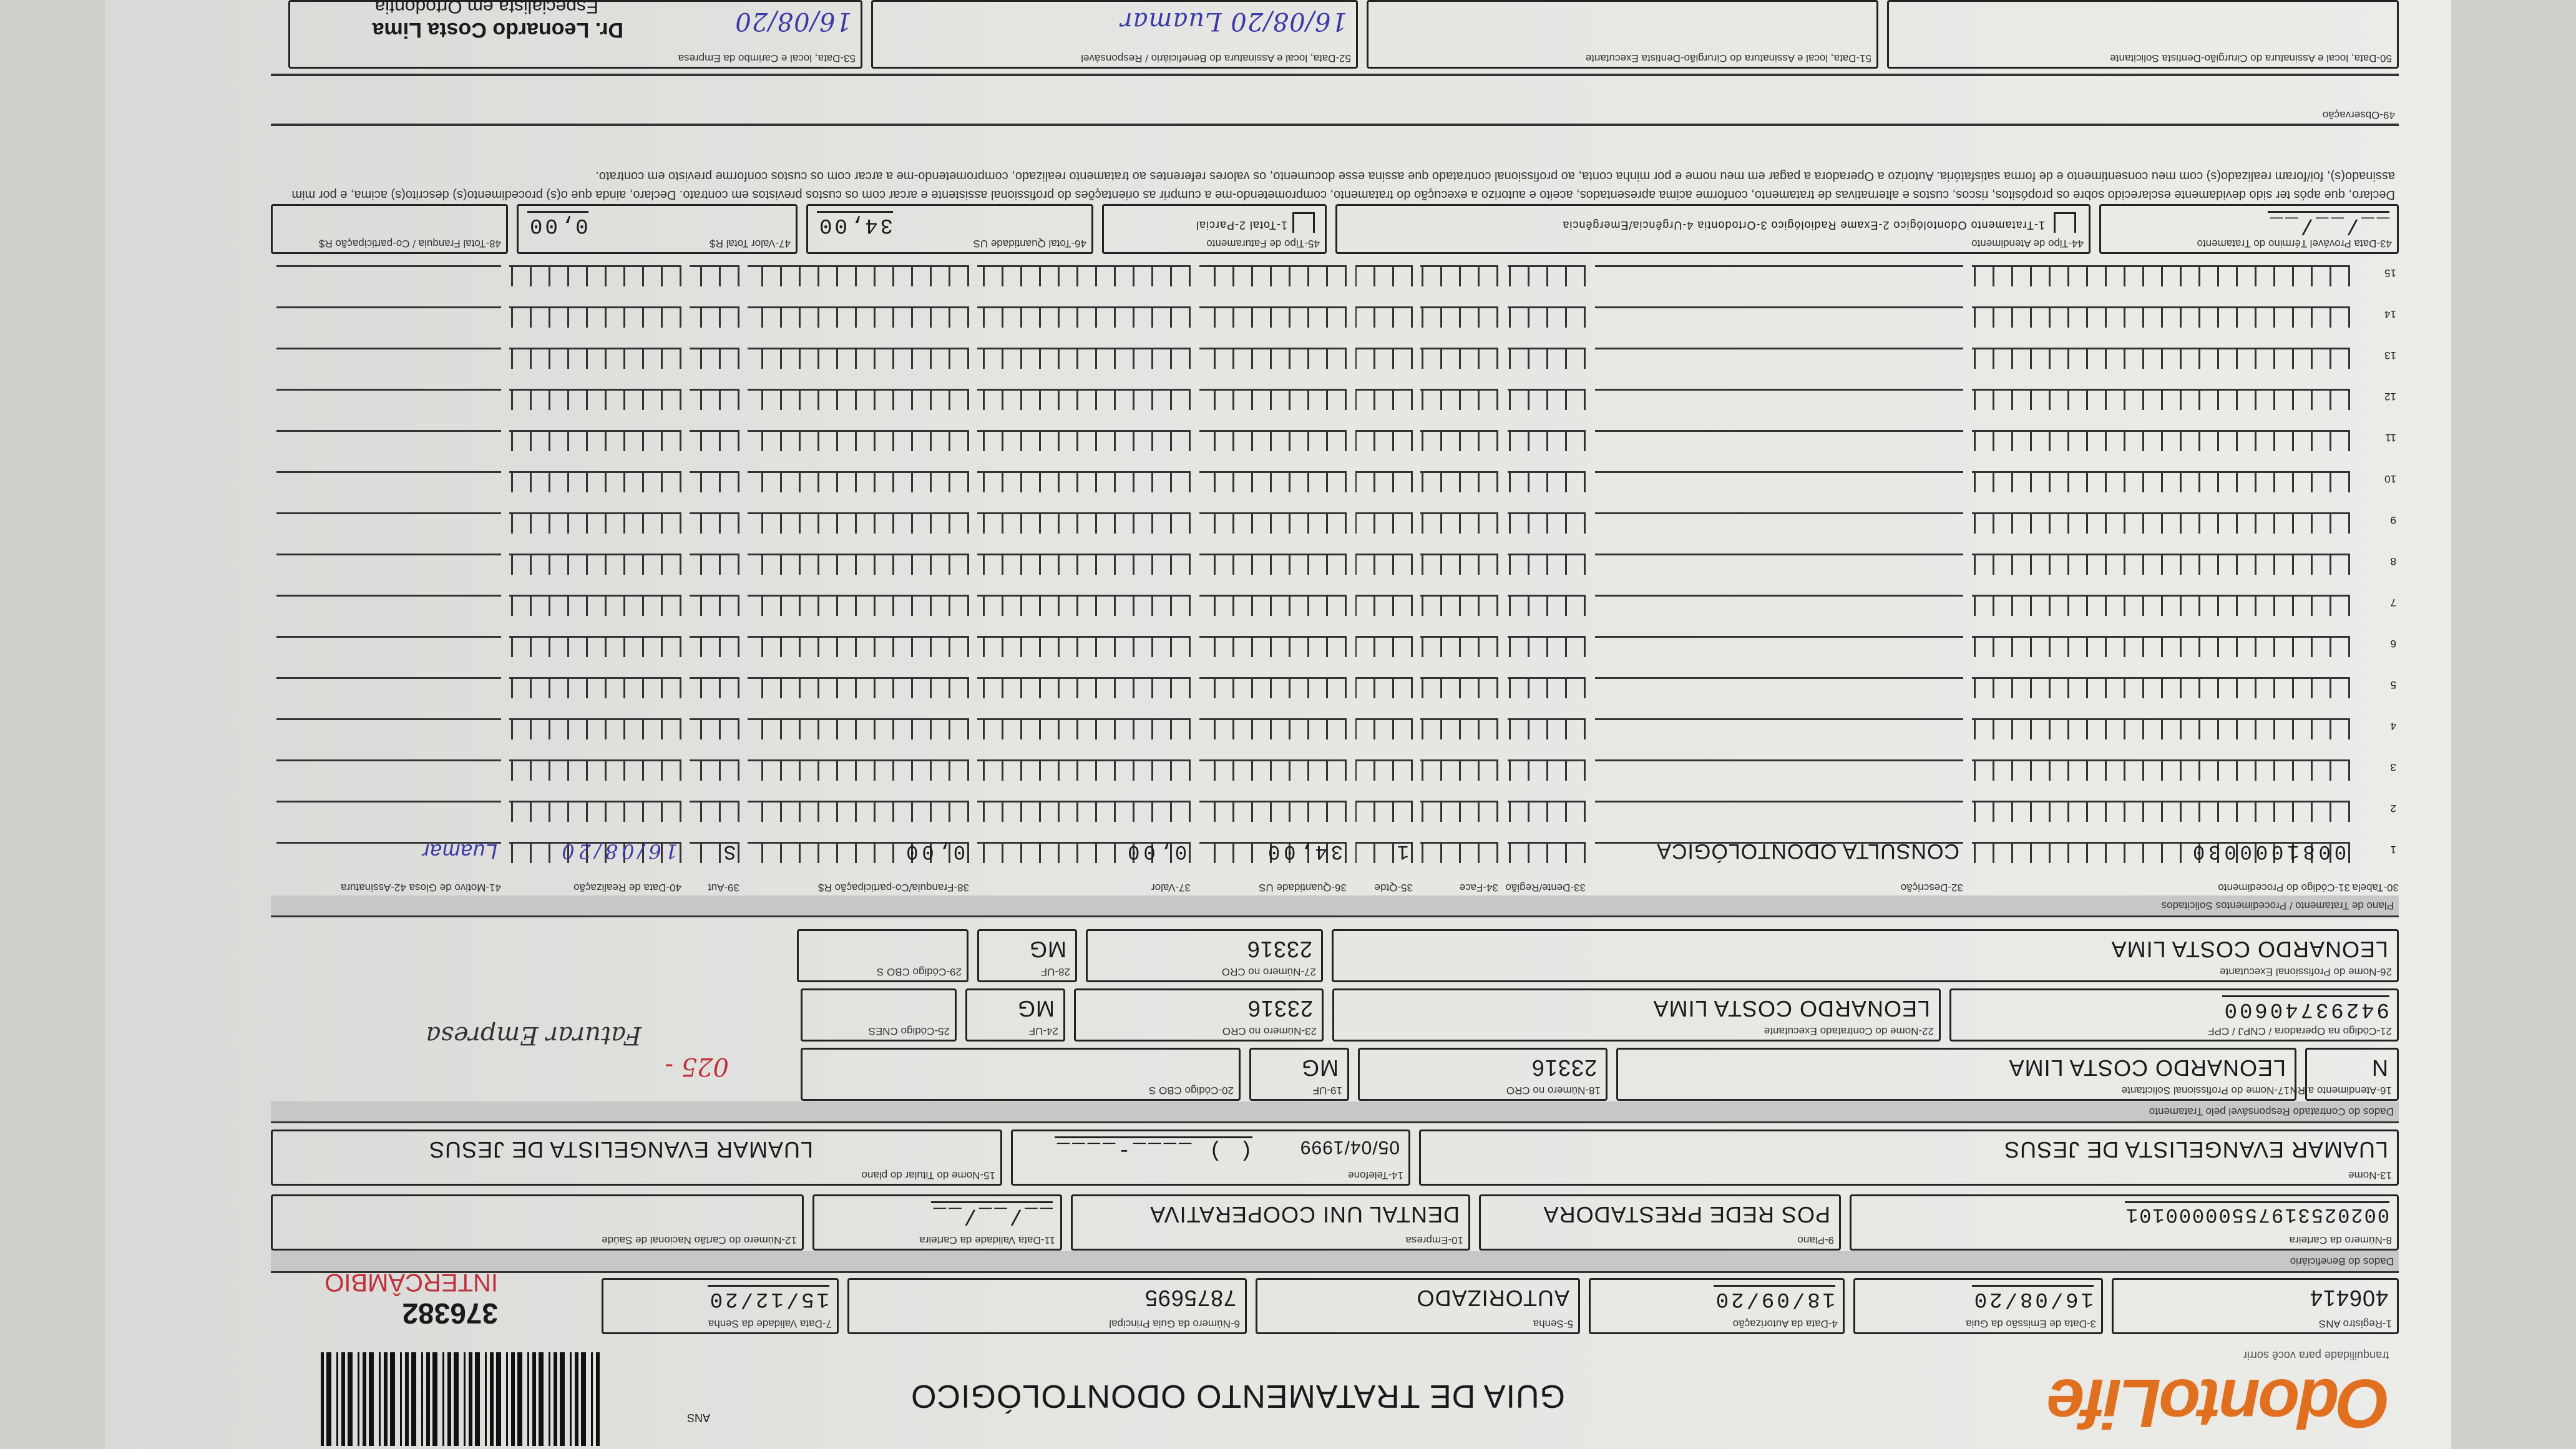  Describe the element at coordinates (1303, 222) in the screenshot. I see `tipo-faturamento-box` at that location.